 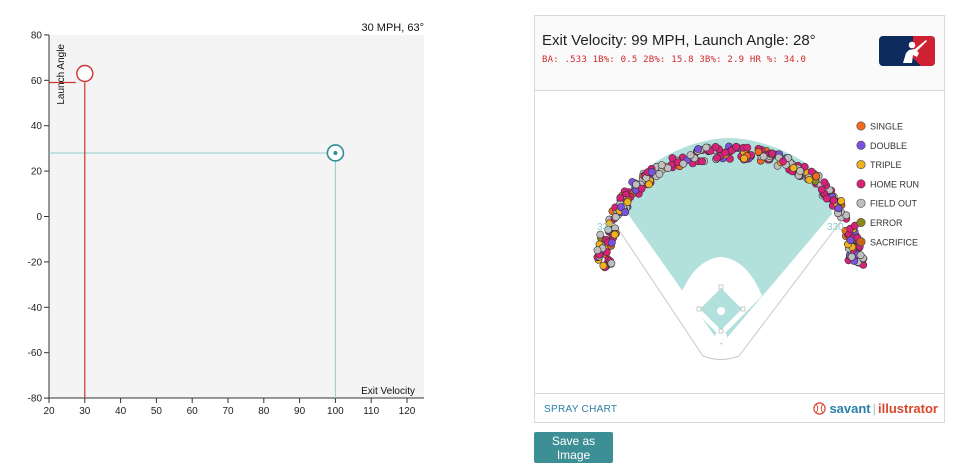 What do you see at coordinates (35, 399) in the screenshot?
I see `y-tick-label: -80` at bounding box center [35, 399].